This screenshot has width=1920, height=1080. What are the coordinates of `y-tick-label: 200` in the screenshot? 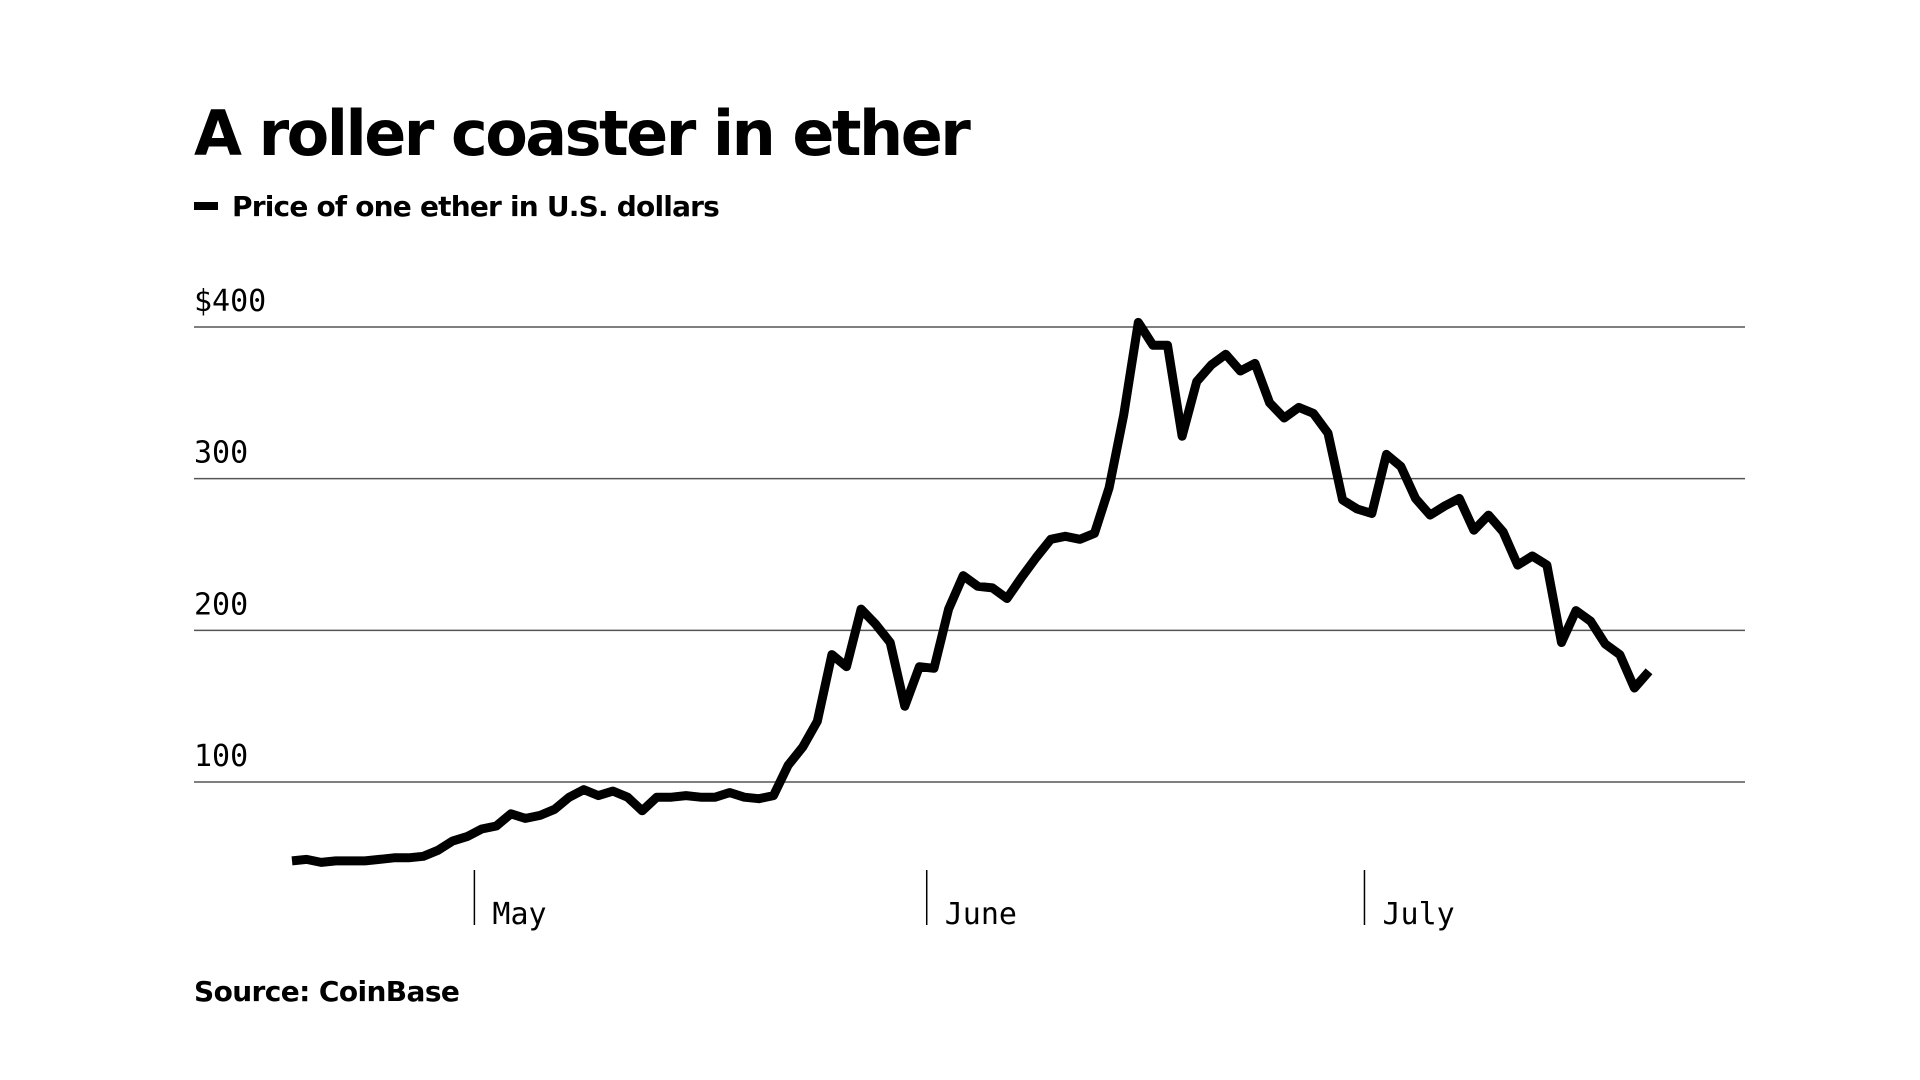 It's located at (221, 604).